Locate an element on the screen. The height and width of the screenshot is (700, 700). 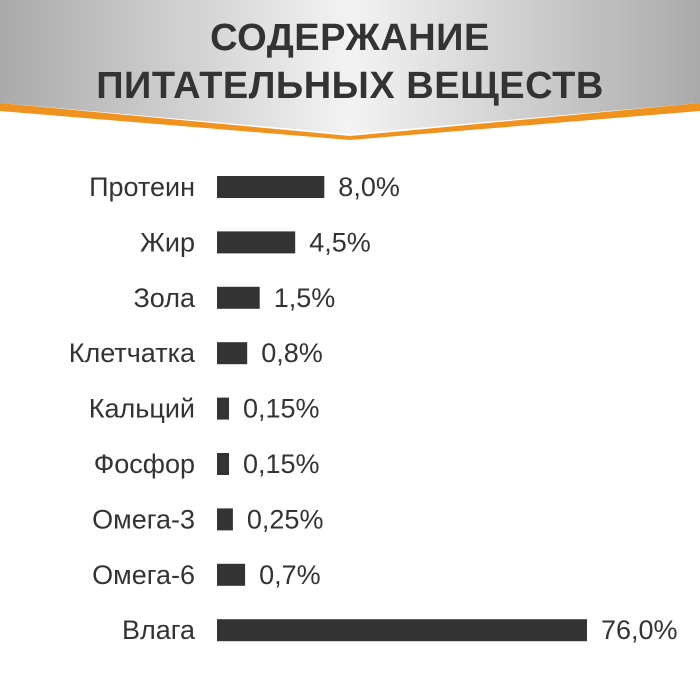
value-label: 76,0% is located at coordinates (639, 630).